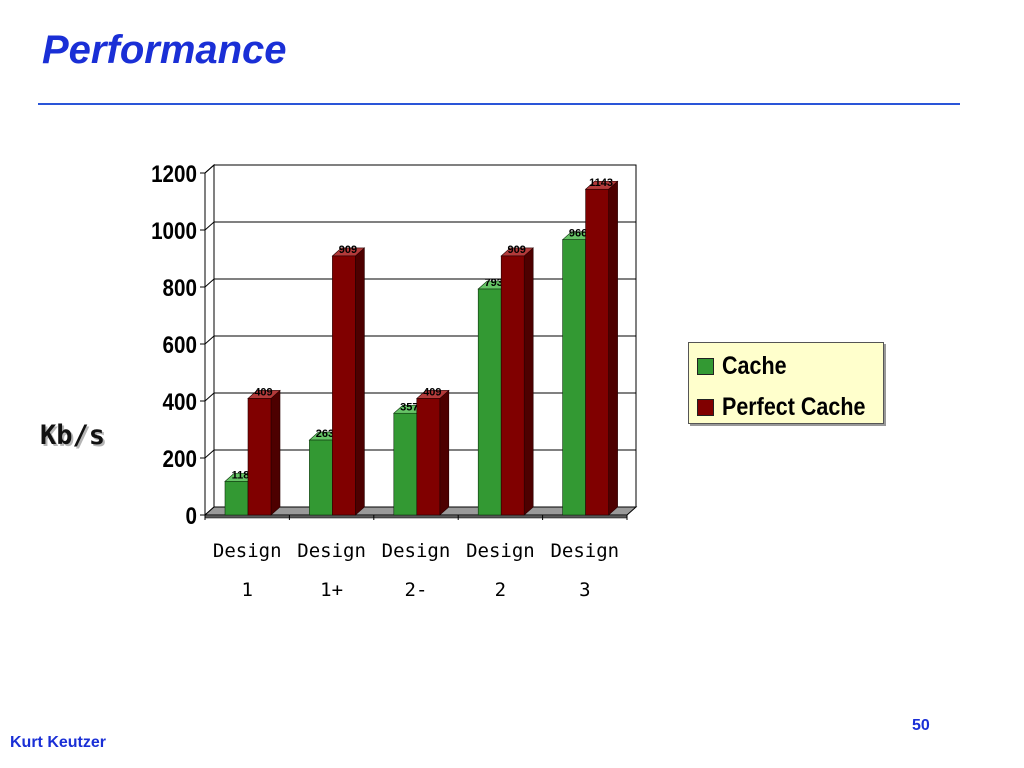 The width and height of the screenshot is (1024, 768). I want to click on data-label-cache: 118, so click(241, 475).